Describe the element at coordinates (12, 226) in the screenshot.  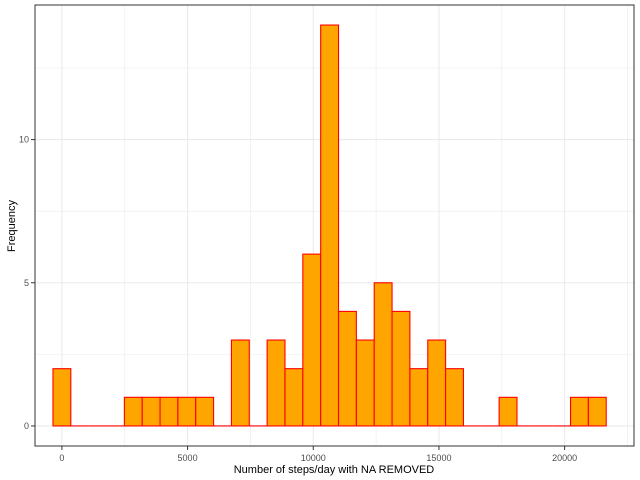
I see `y-axis-title: Frequency` at that location.